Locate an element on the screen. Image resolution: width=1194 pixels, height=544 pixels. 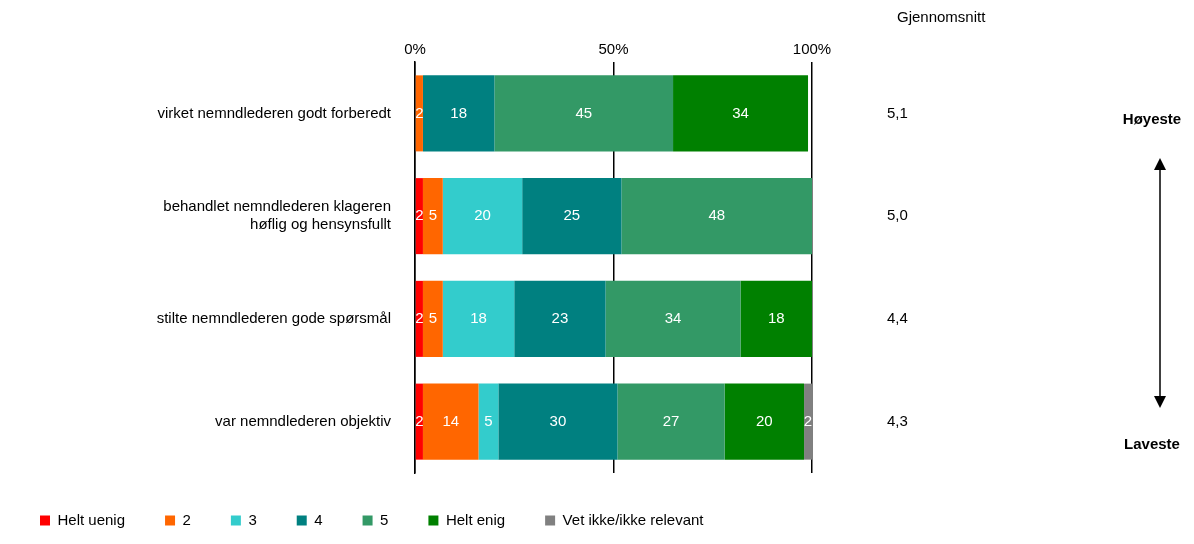
data-label: 14 is located at coordinates (451, 420).